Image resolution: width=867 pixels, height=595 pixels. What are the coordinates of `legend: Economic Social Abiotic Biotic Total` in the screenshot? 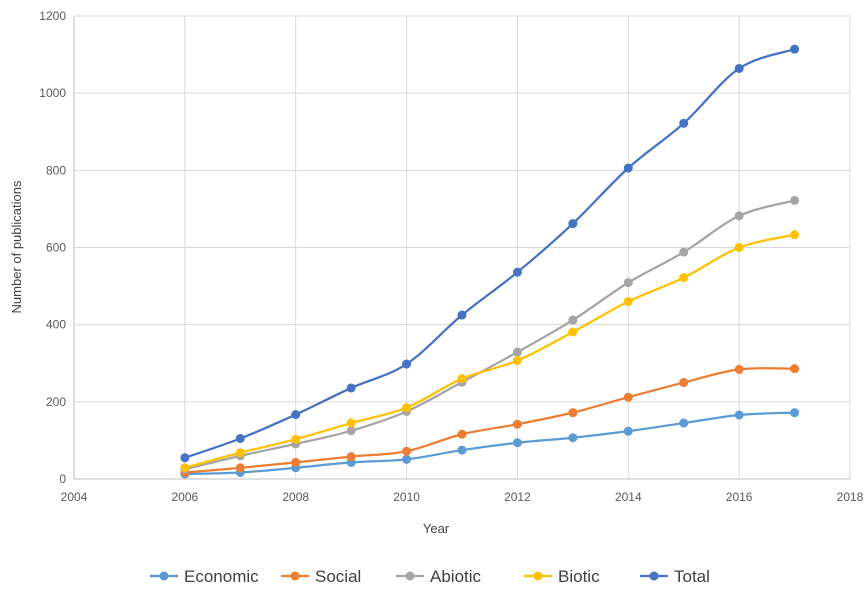 It's located at (430, 576).